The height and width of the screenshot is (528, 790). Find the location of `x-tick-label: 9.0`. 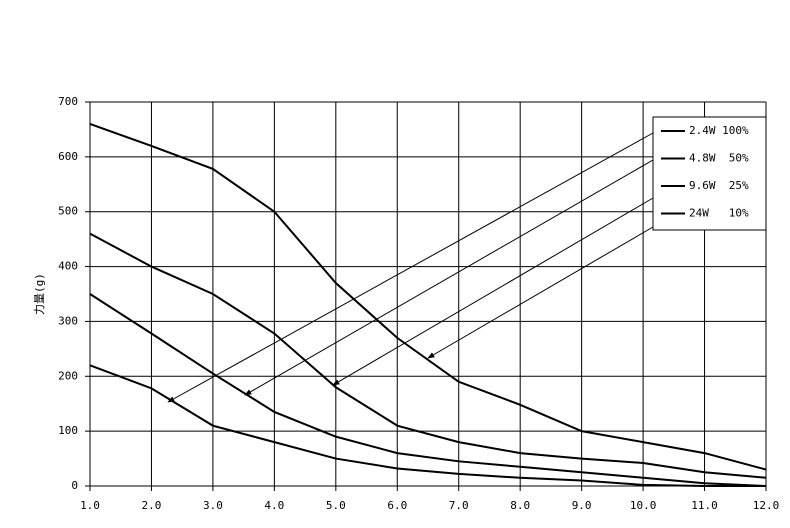

x-tick-label: 9.0 is located at coordinates (582, 505).